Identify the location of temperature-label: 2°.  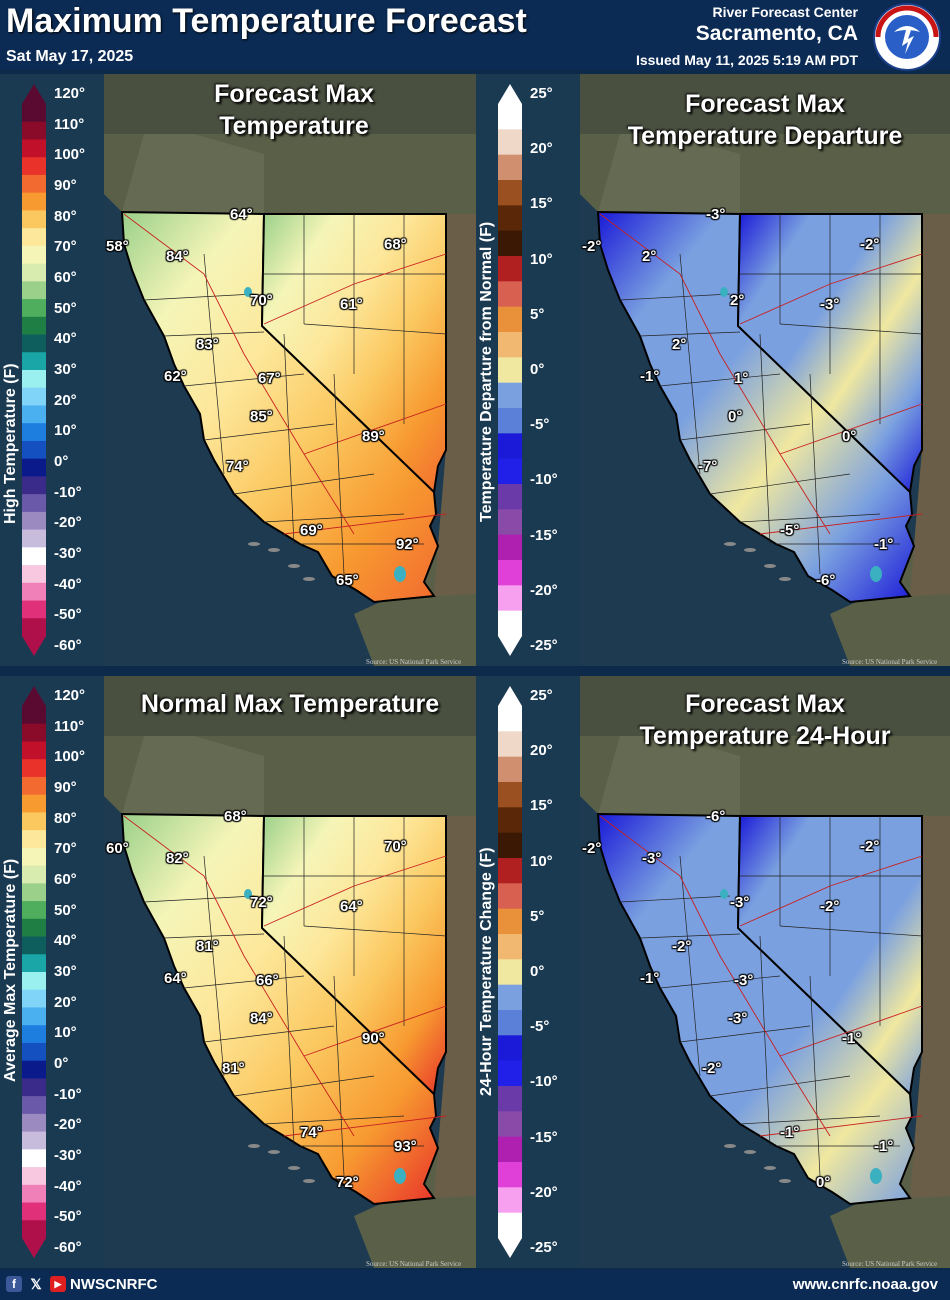
(737, 300).